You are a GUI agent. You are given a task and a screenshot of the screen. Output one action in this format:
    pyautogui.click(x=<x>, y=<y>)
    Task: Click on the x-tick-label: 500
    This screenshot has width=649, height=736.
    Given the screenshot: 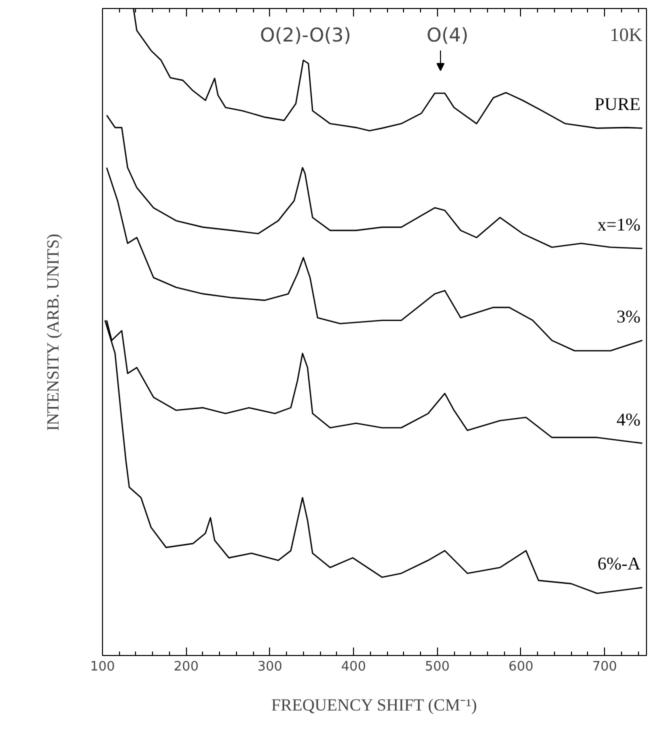 What is the action you would take?
    pyautogui.click(x=437, y=667)
    